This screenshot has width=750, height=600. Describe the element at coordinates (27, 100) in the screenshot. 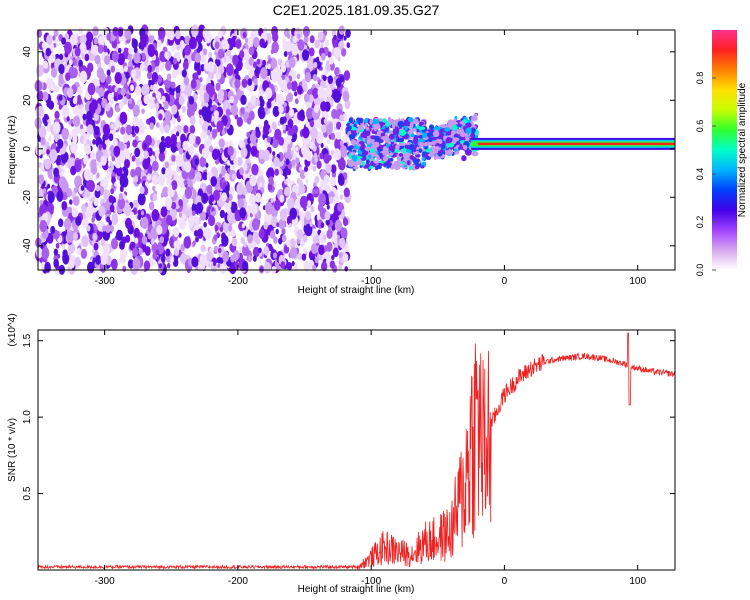

I see `spectrogram-y-tick-label: 20` at that location.